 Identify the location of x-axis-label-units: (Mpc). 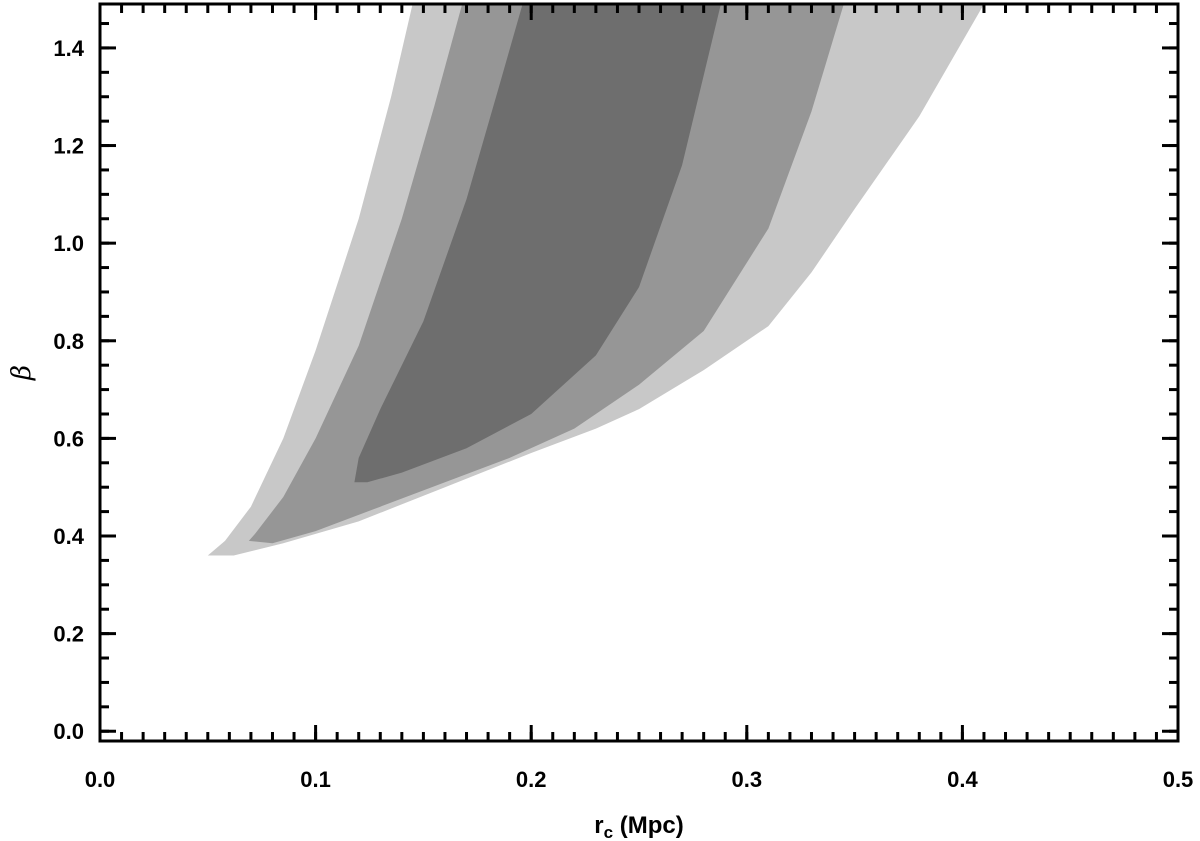
(648, 825).